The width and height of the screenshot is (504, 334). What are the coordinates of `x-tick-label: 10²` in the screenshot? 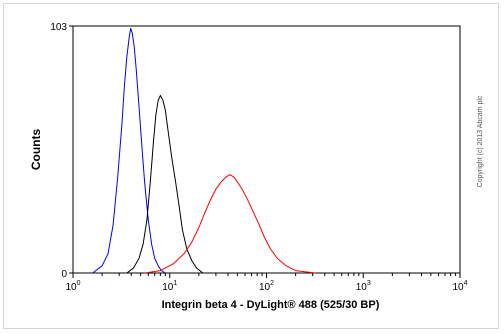 It's located at (266, 286).